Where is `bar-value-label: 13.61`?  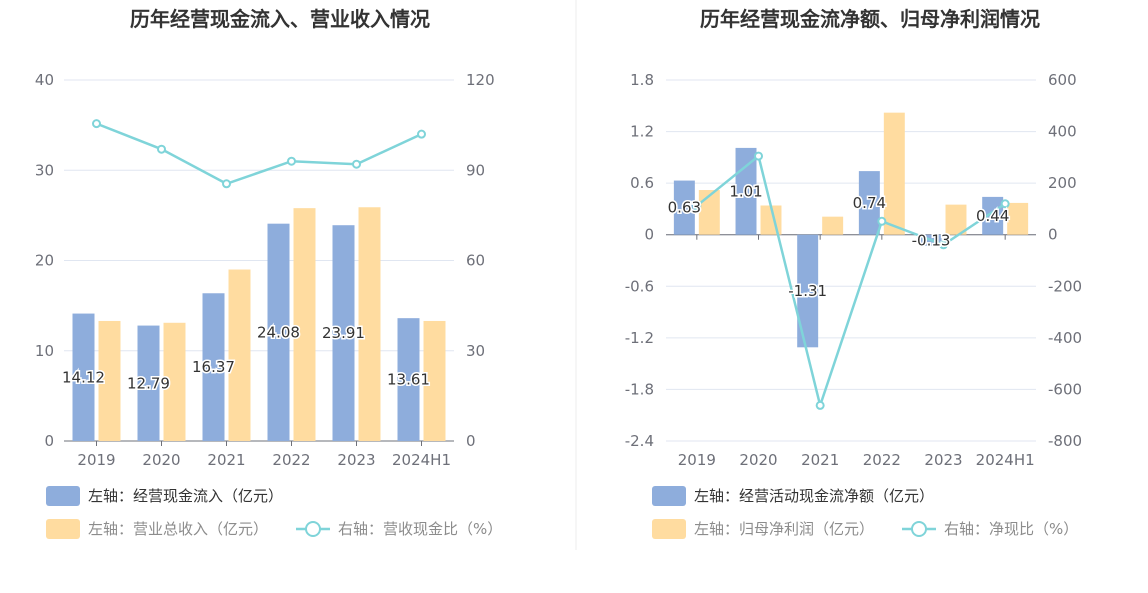
bar-value-label: 13.61 is located at coordinates (408, 380).